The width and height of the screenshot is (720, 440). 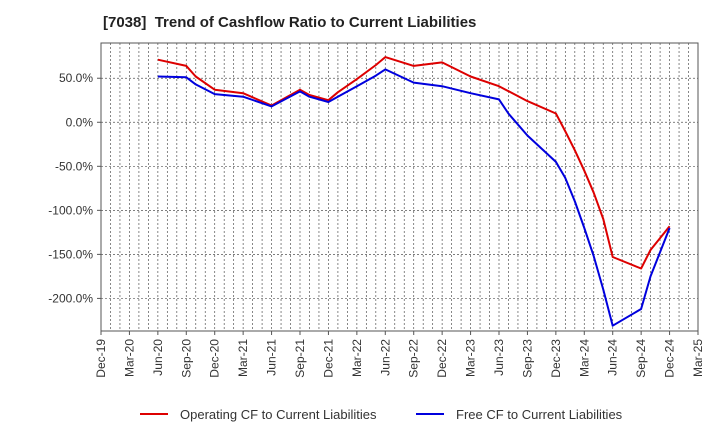 What do you see at coordinates (186, 358) in the screenshot?
I see `x-tick-label: Sep-20` at bounding box center [186, 358].